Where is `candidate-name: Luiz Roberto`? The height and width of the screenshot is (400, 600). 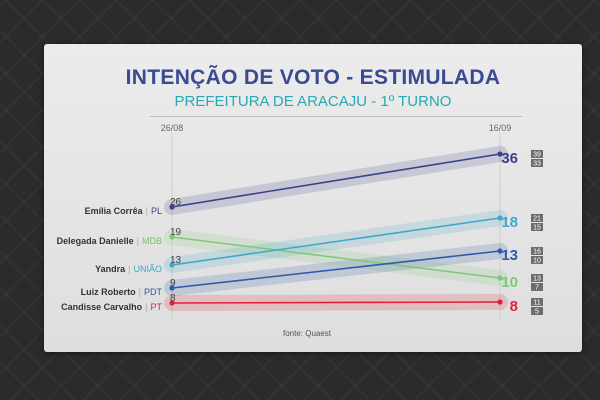
candidate-name: Luiz Roberto is located at coordinates (108, 292).